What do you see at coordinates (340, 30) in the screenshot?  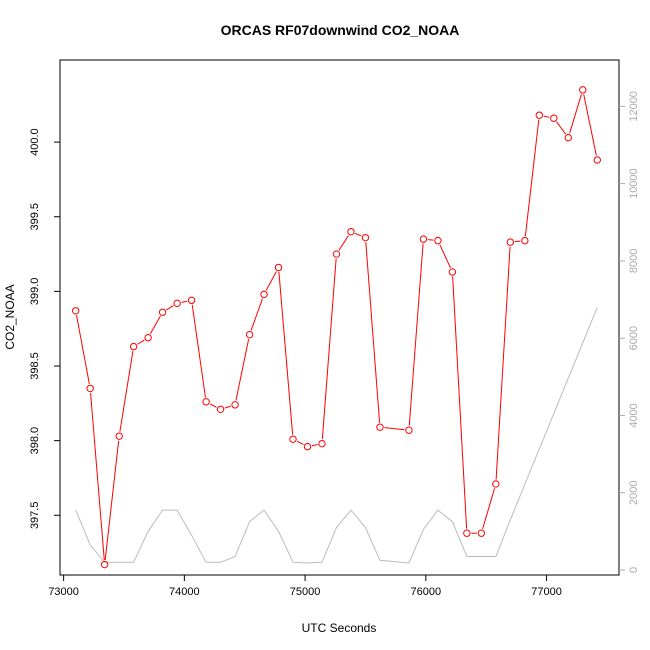 I see `chart-title: ORCAS RF07downwind CO2_NOAA` at bounding box center [340, 30].